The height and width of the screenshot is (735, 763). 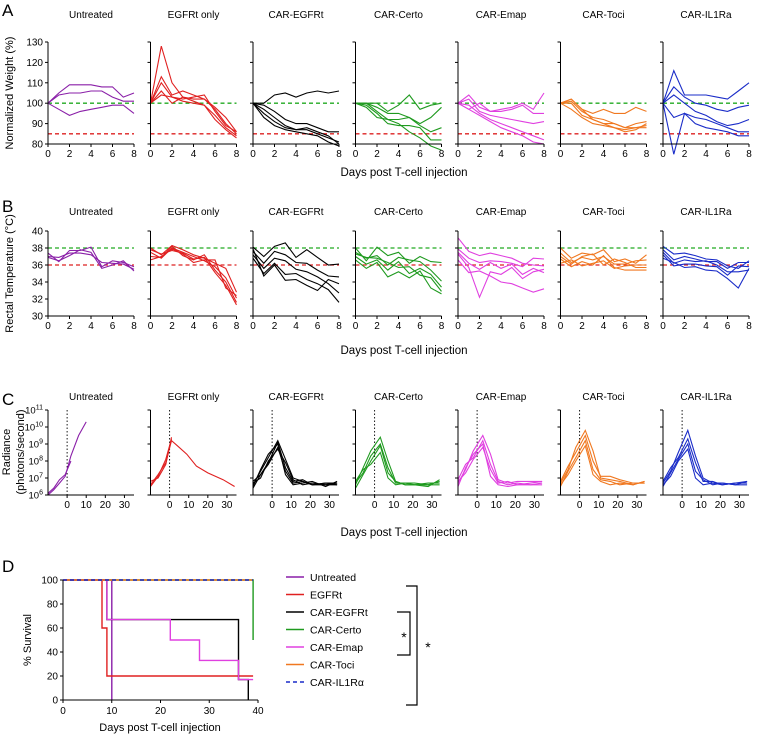 What do you see at coordinates (38, 266) in the screenshot?
I see `y-tick-label: 36` at bounding box center [38, 266].